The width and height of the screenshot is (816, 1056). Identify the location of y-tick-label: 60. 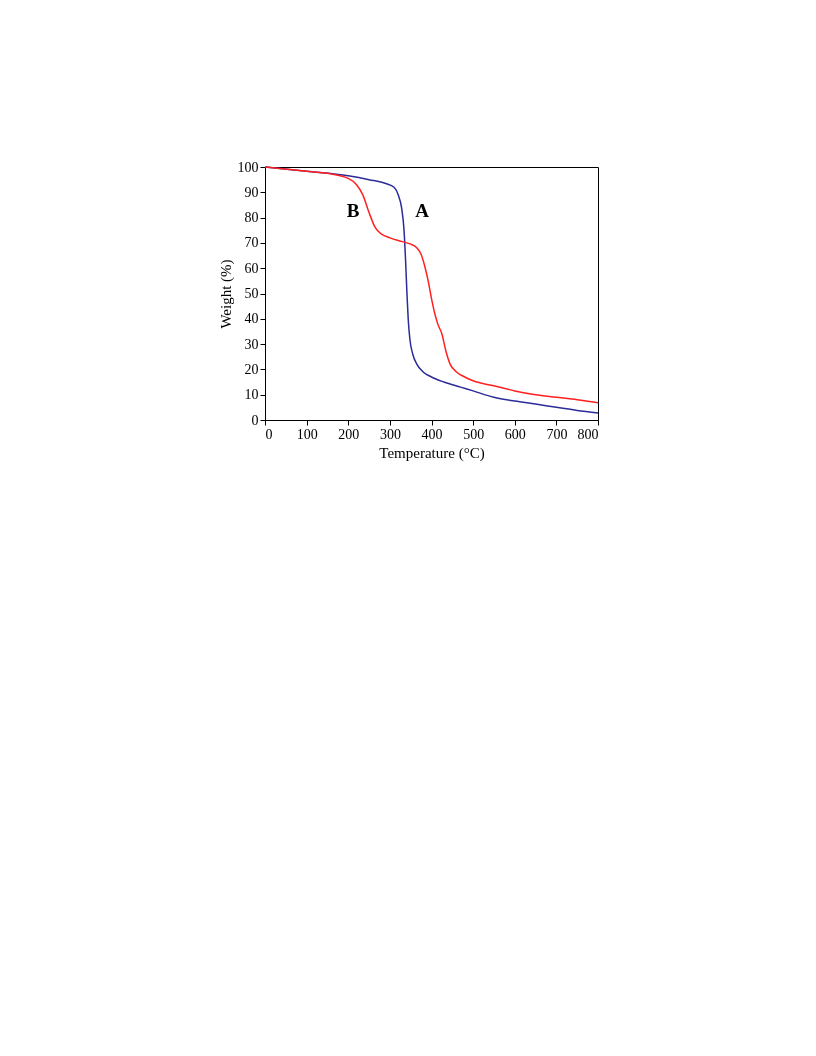
(251, 268).